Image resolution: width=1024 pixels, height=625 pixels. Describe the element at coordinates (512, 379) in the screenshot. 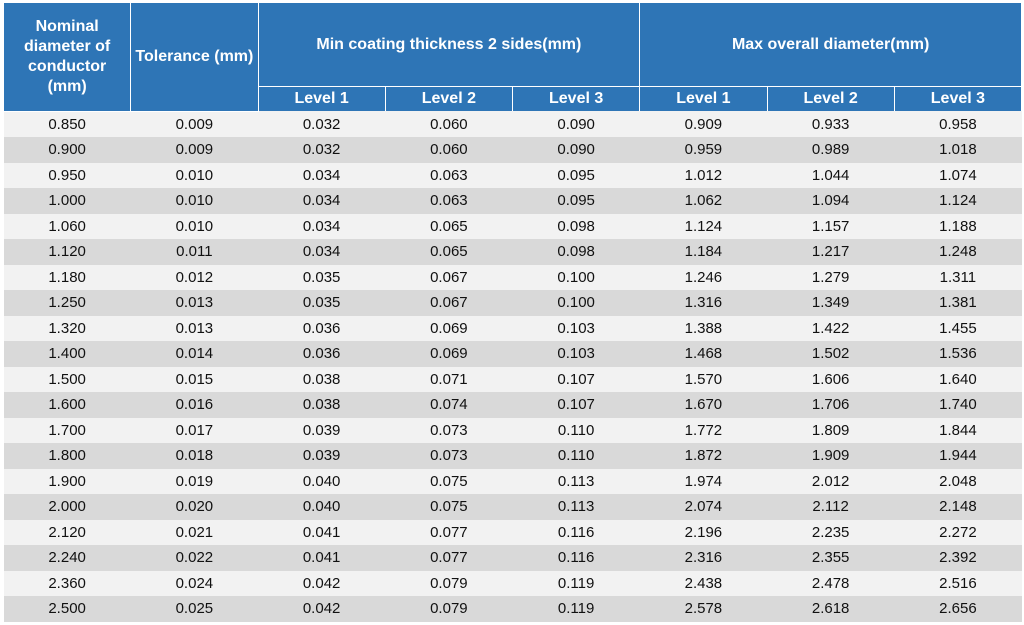

I see `table-row: 1.500 0.015 0.038 0.071 0.107 1.570 1.606 1.640` at that location.